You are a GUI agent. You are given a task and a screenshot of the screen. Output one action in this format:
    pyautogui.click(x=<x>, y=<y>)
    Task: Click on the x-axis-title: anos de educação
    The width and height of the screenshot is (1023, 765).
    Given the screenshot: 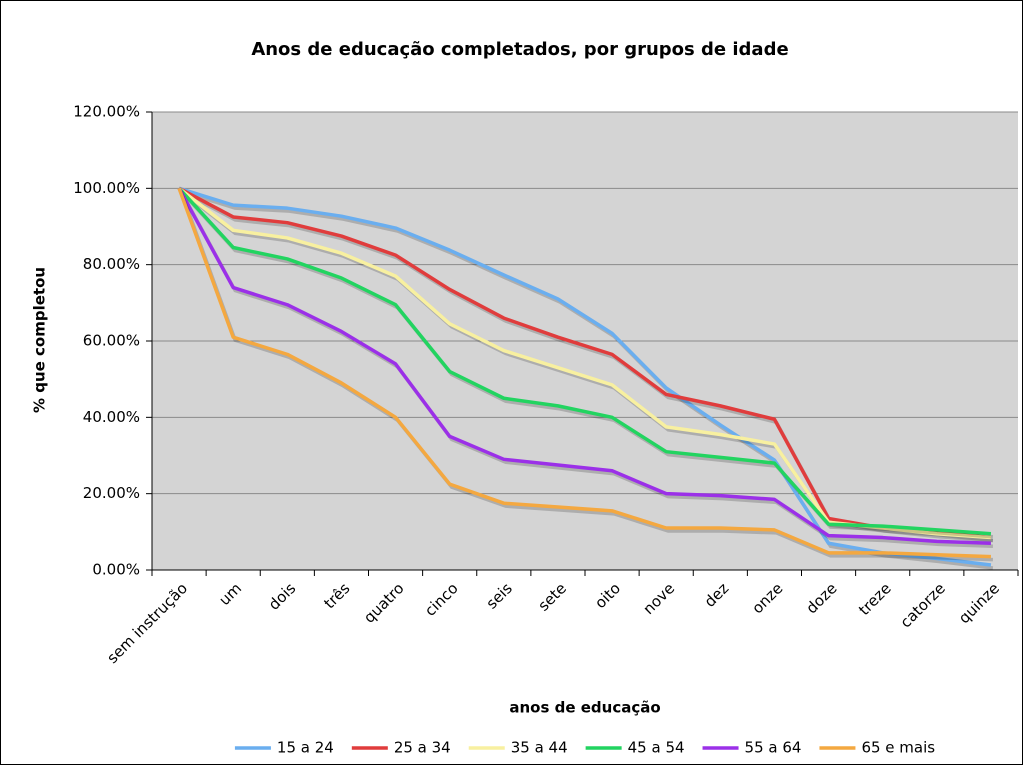 What is the action you would take?
    pyautogui.click(x=584, y=708)
    